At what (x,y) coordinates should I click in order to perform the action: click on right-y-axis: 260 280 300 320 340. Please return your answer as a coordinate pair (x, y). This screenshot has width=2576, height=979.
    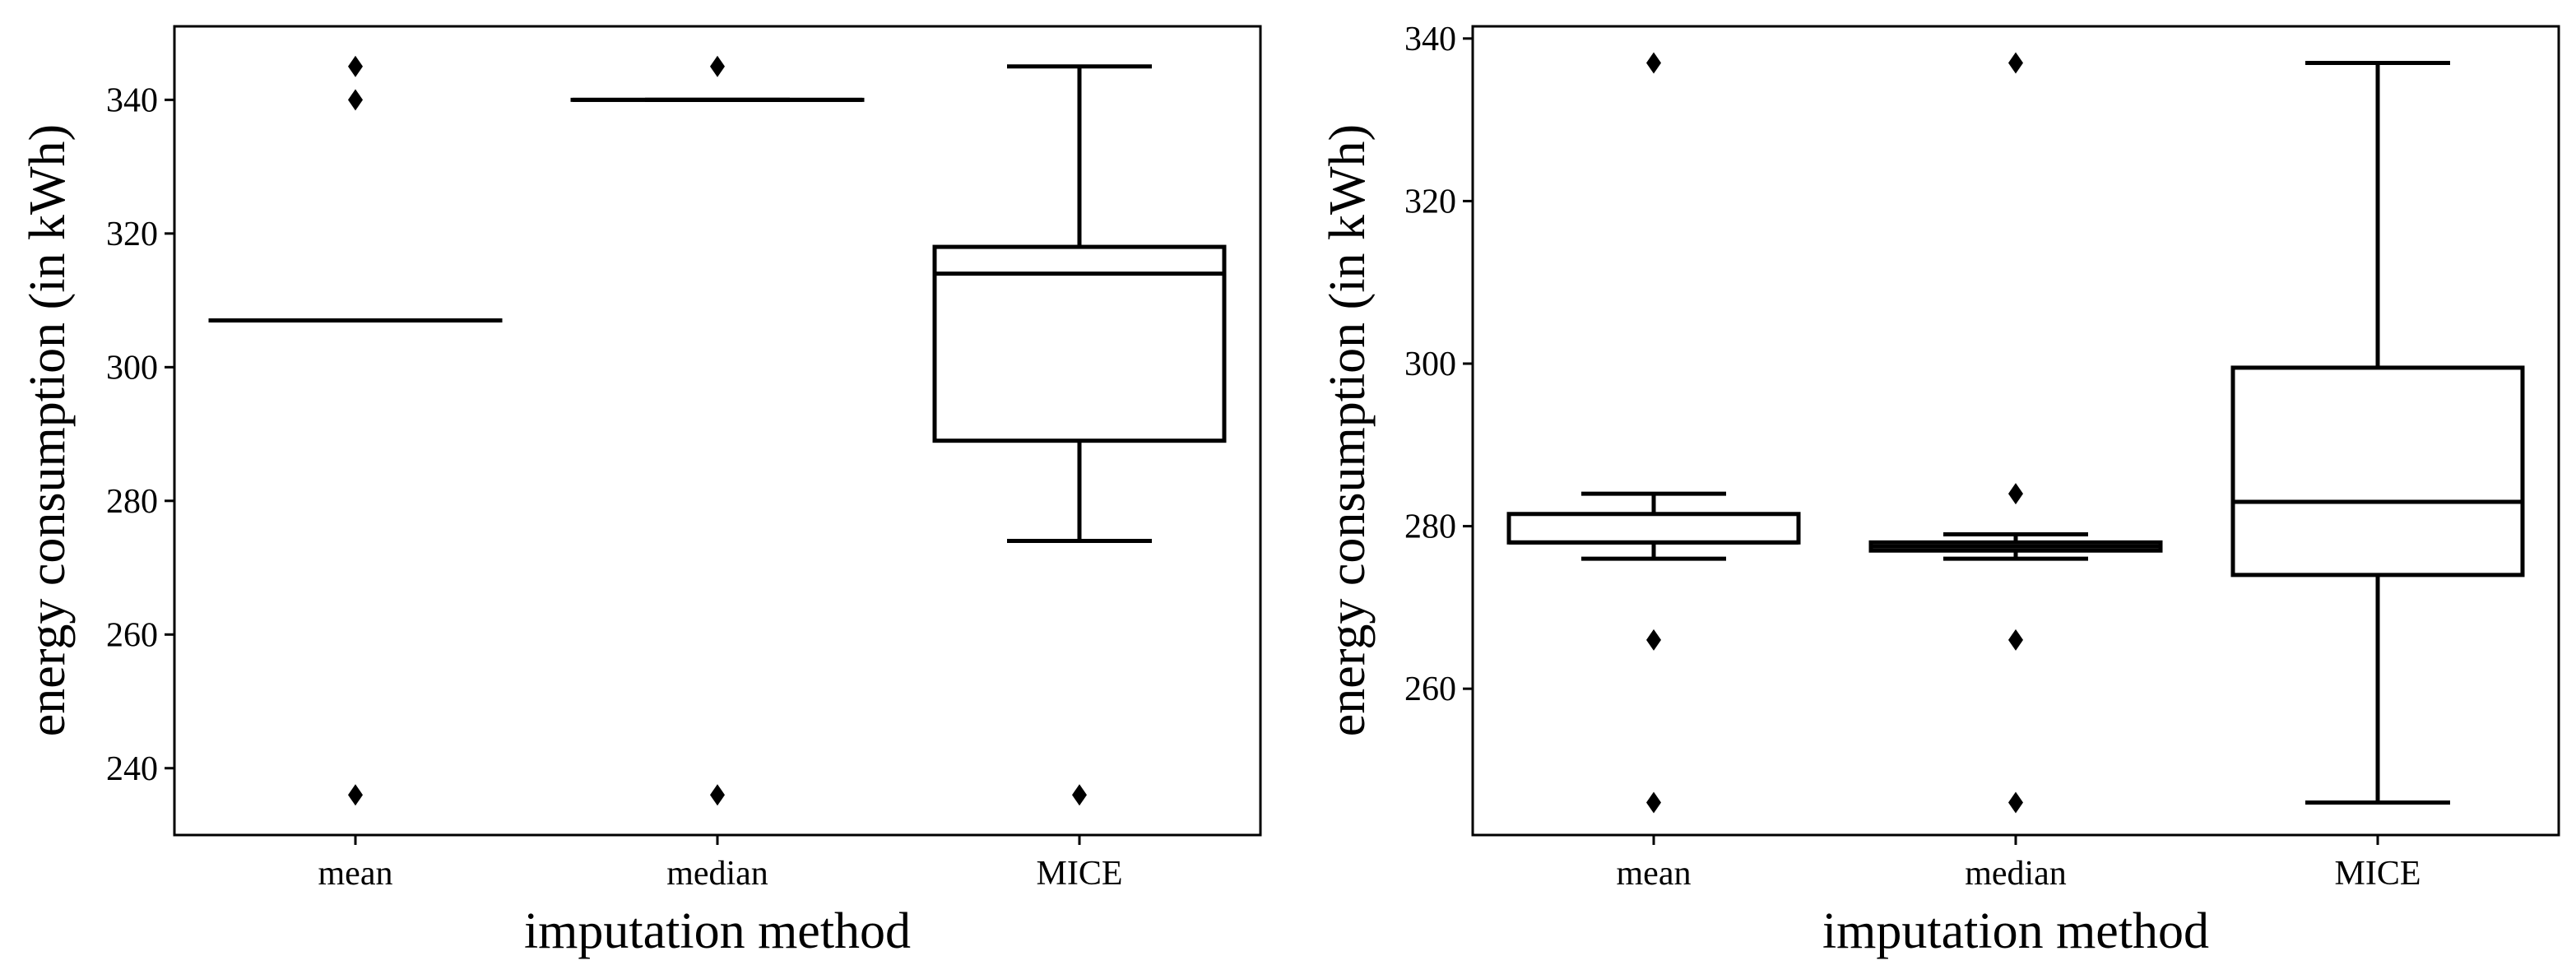
    Looking at the image, I should click on (1439, 364).